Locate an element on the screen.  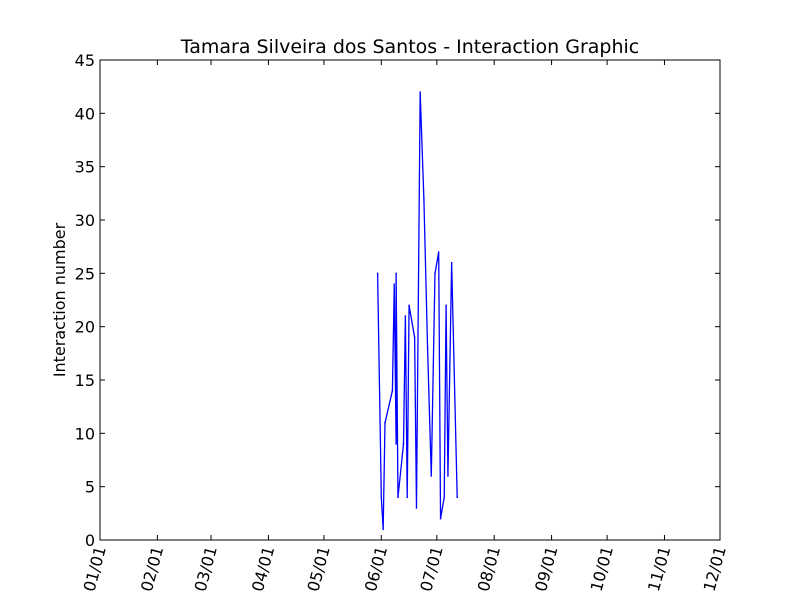
x-tick-label: 12/01 is located at coordinates (715, 568).